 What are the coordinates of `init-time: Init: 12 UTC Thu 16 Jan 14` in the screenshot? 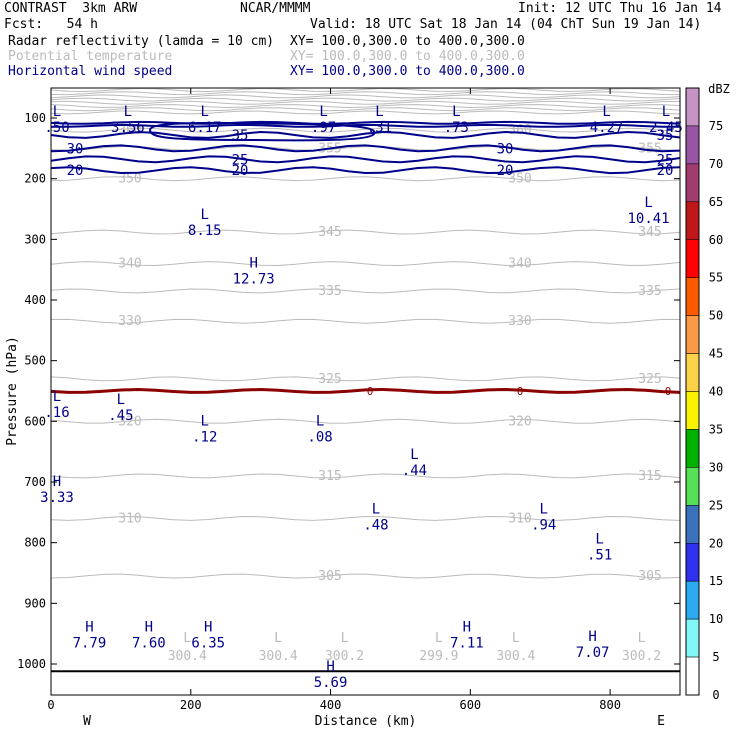 It's located at (620, 8).